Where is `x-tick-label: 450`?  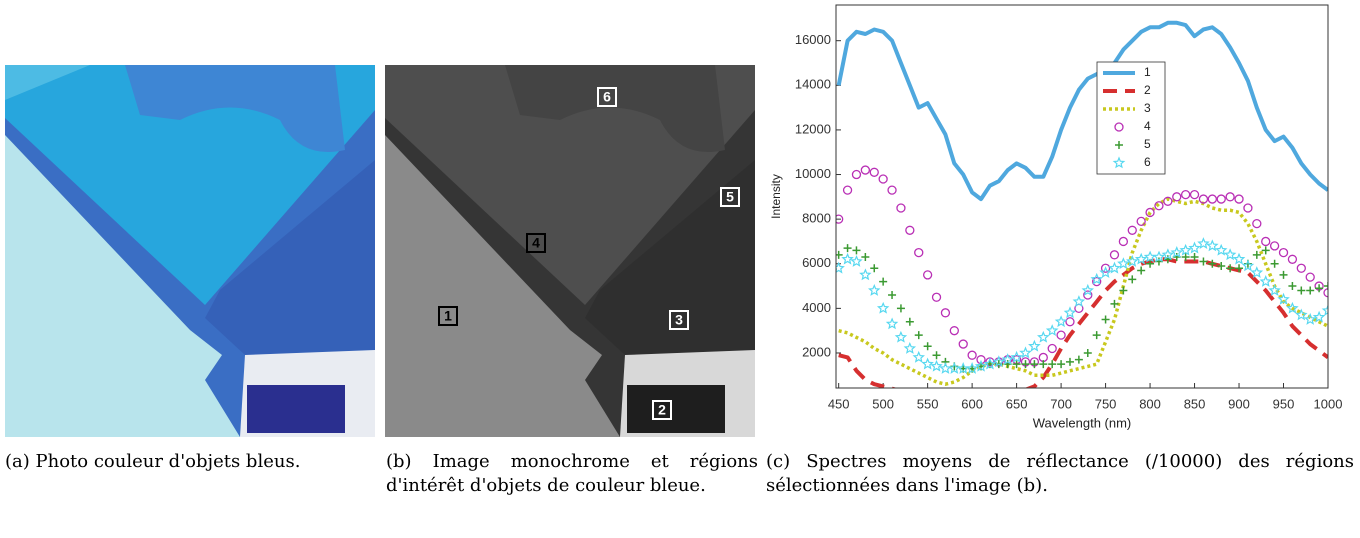
x-tick-label: 450 is located at coordinates (839, 403).